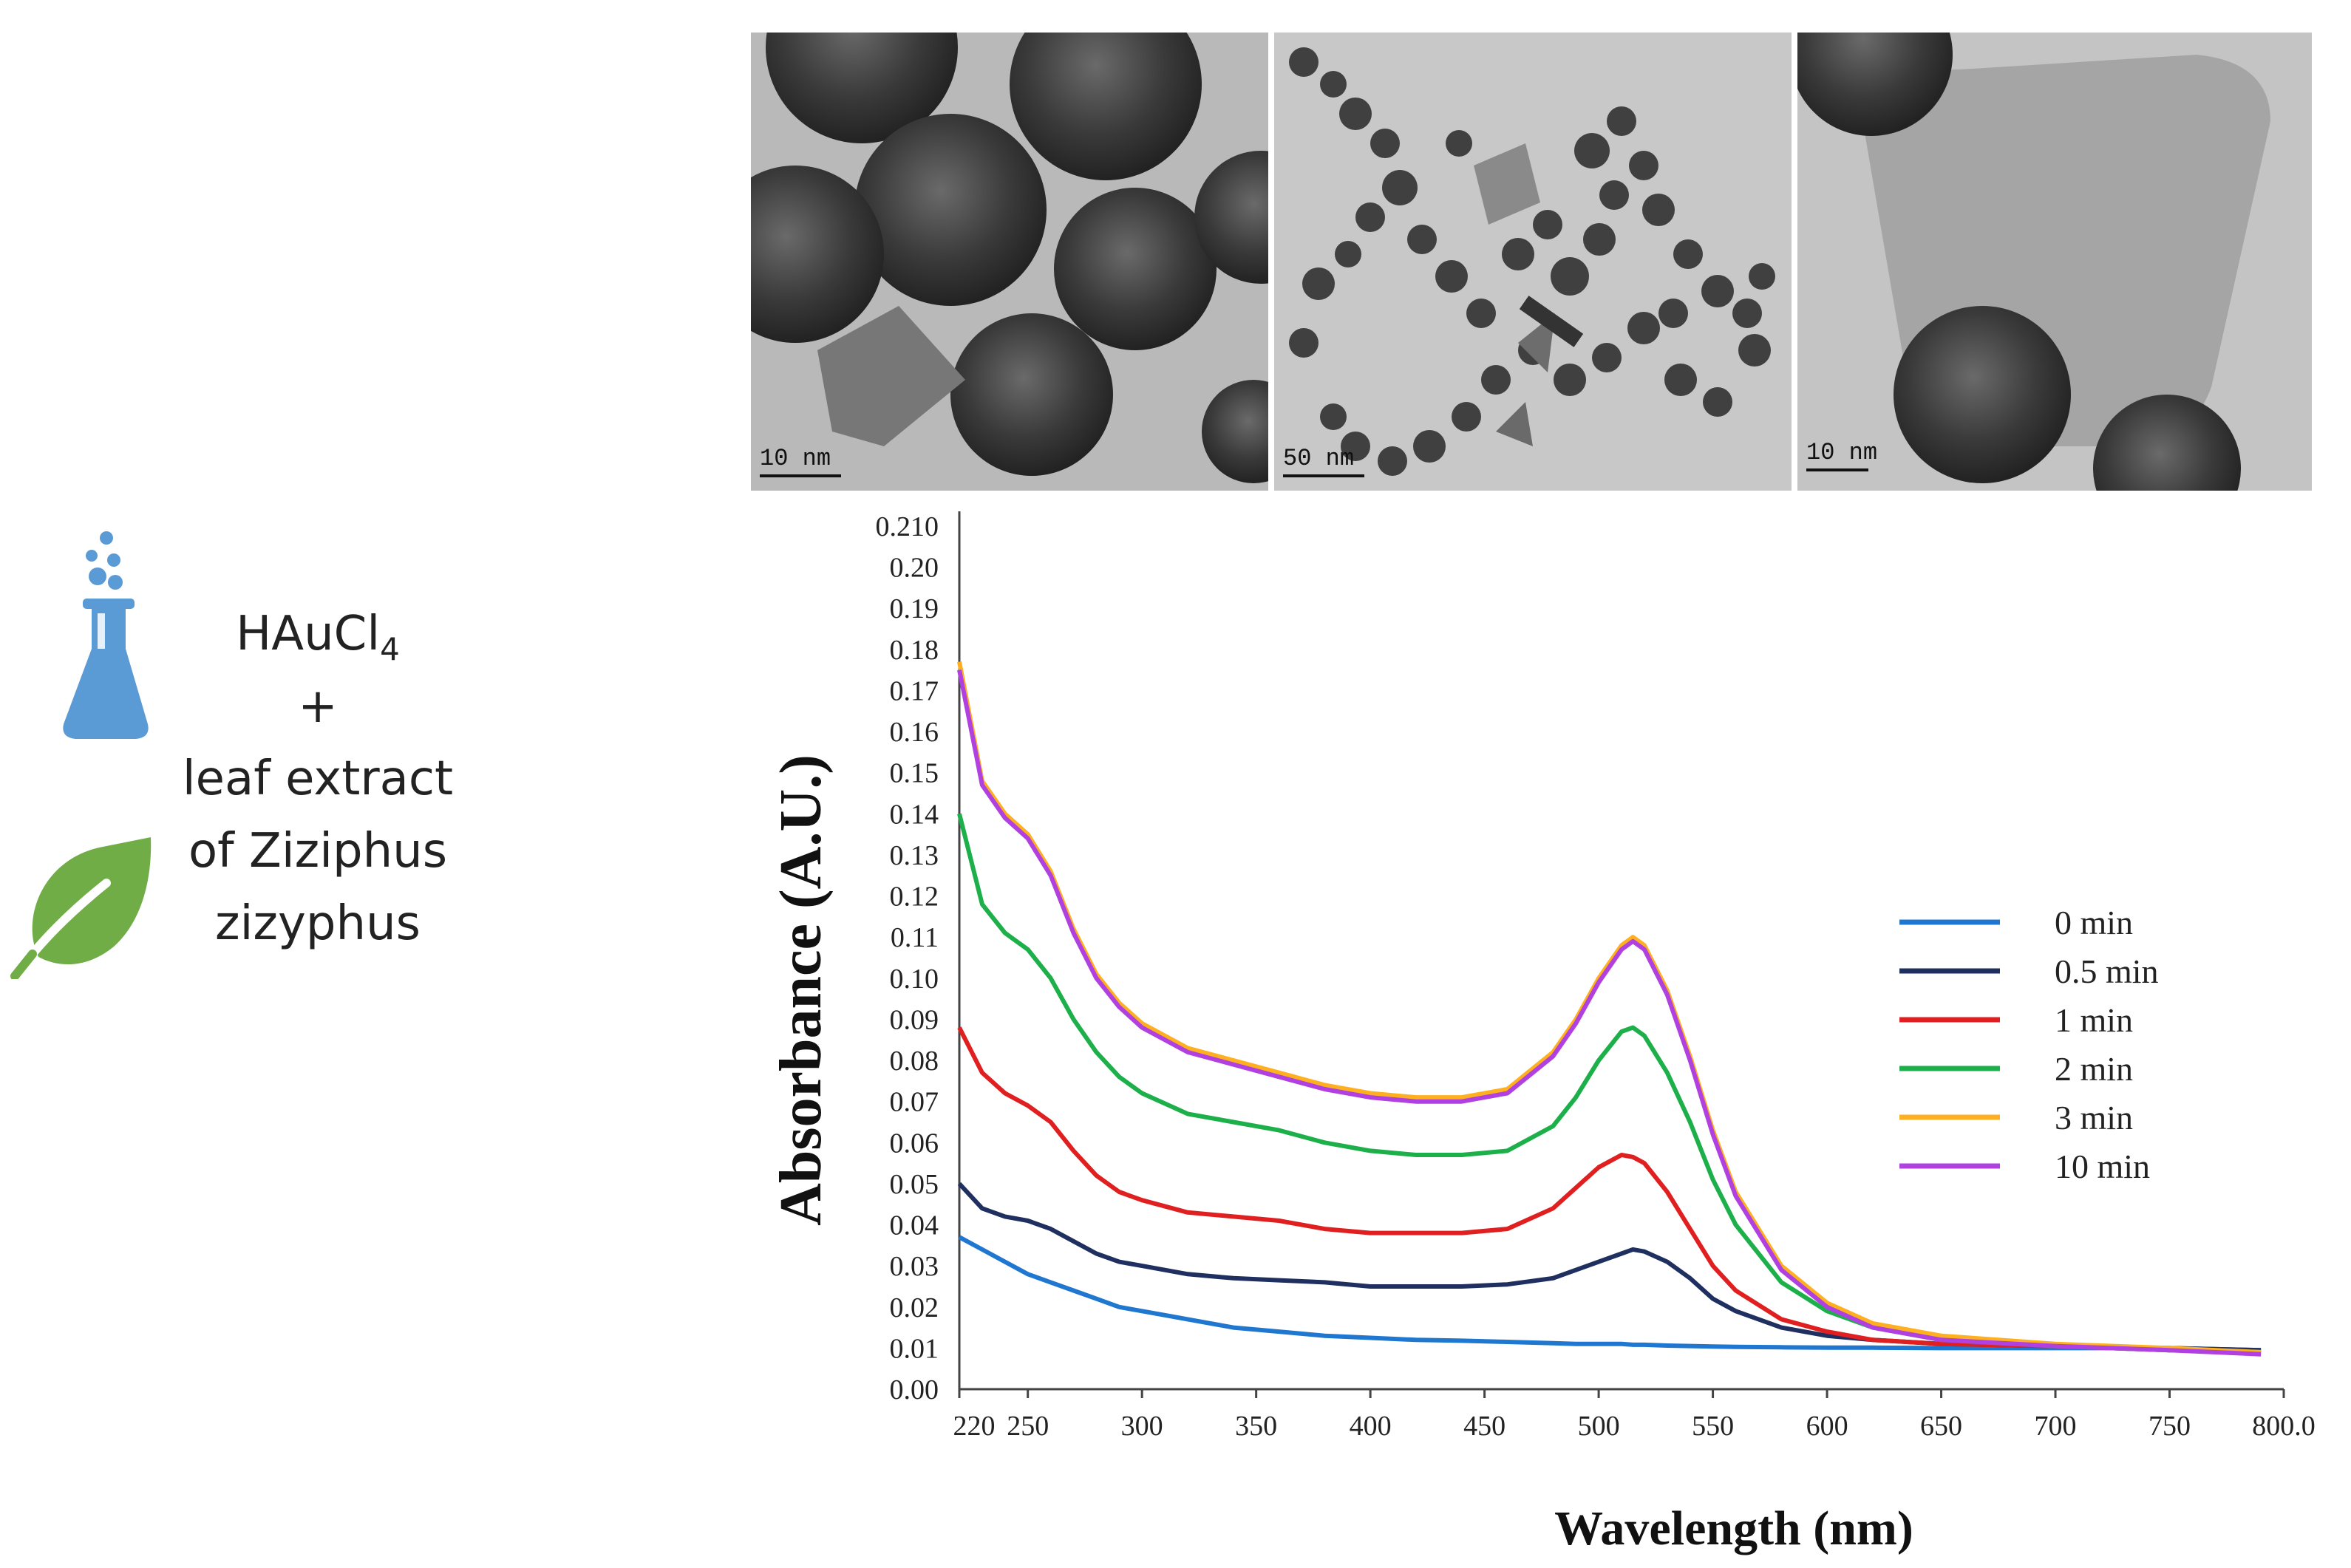 This screenshot has height=1568, width=2351. Describe the element at coordinates (914, 979) in the screenshot. I see `y-tick-label: 0.10` at that location.